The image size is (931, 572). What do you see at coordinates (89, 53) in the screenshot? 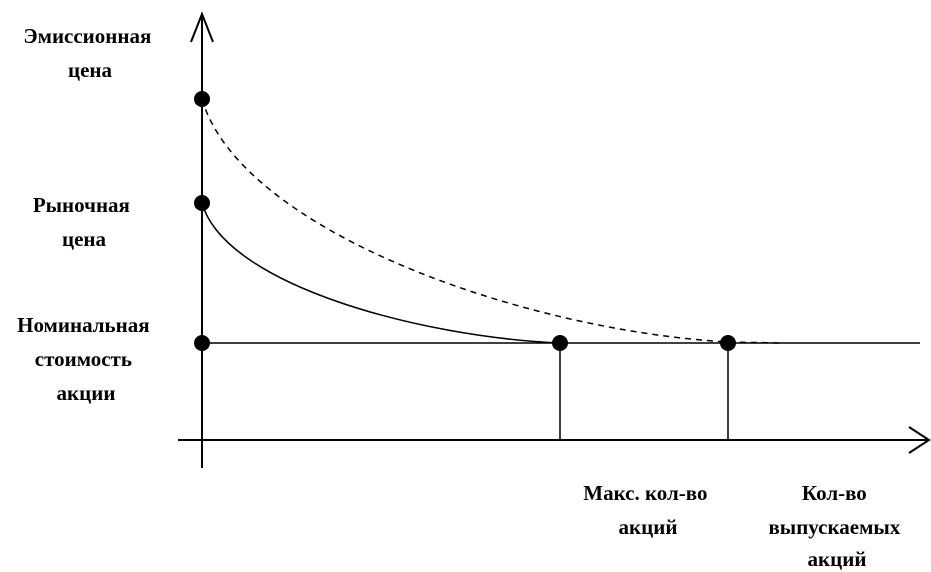
I see `emission-price-label: Эмиссионная цена` at bounding box center [89, 53].